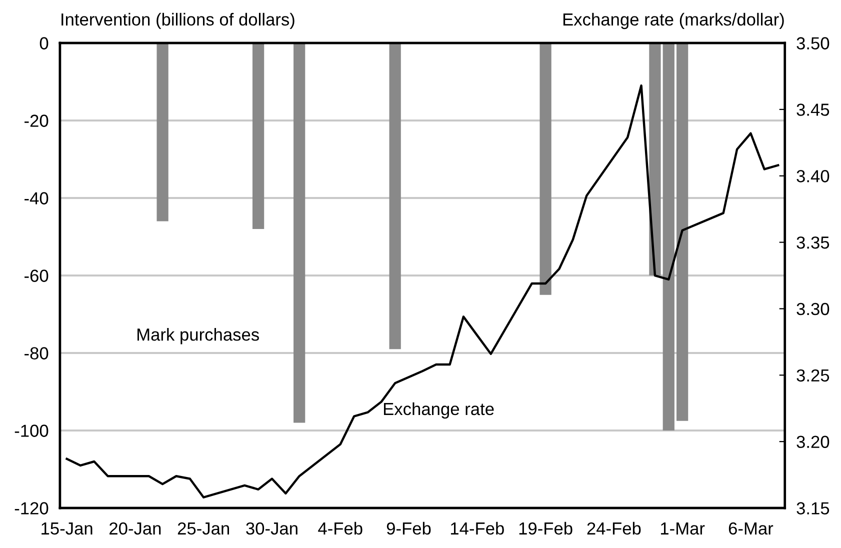  What do you see at coordinates (340, 528) in the screenshot?
I see `x-tick-label: 4-Feb` at bounding box center [340, 528].